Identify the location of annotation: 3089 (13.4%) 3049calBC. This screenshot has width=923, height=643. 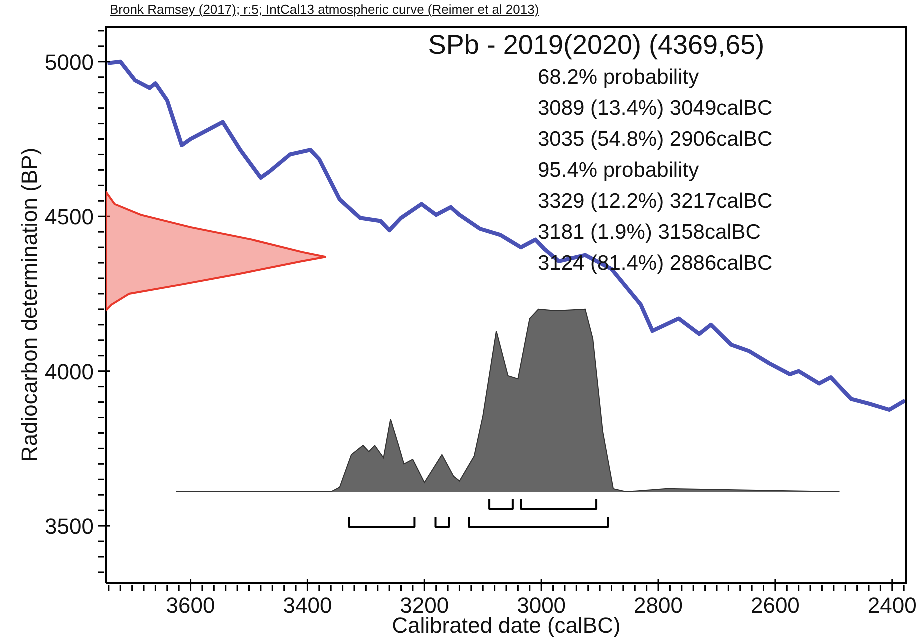
(655, 109).